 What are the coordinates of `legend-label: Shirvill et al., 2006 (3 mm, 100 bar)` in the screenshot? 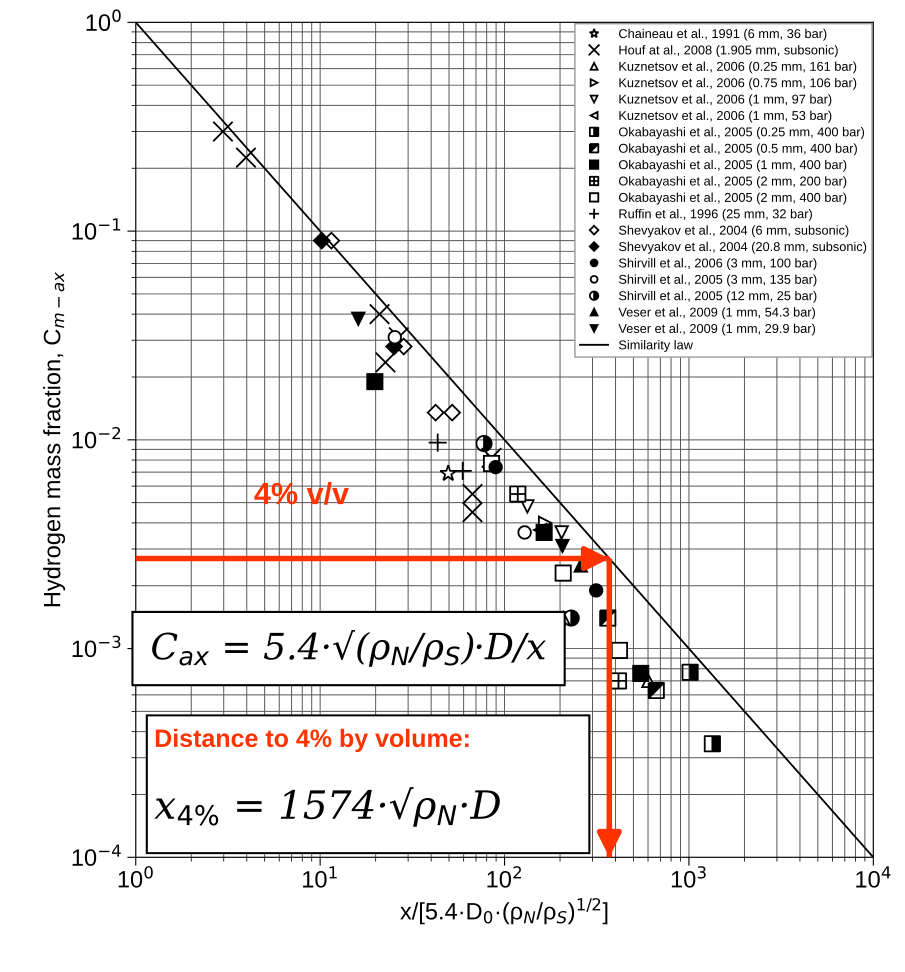 It's located at (717, 264).